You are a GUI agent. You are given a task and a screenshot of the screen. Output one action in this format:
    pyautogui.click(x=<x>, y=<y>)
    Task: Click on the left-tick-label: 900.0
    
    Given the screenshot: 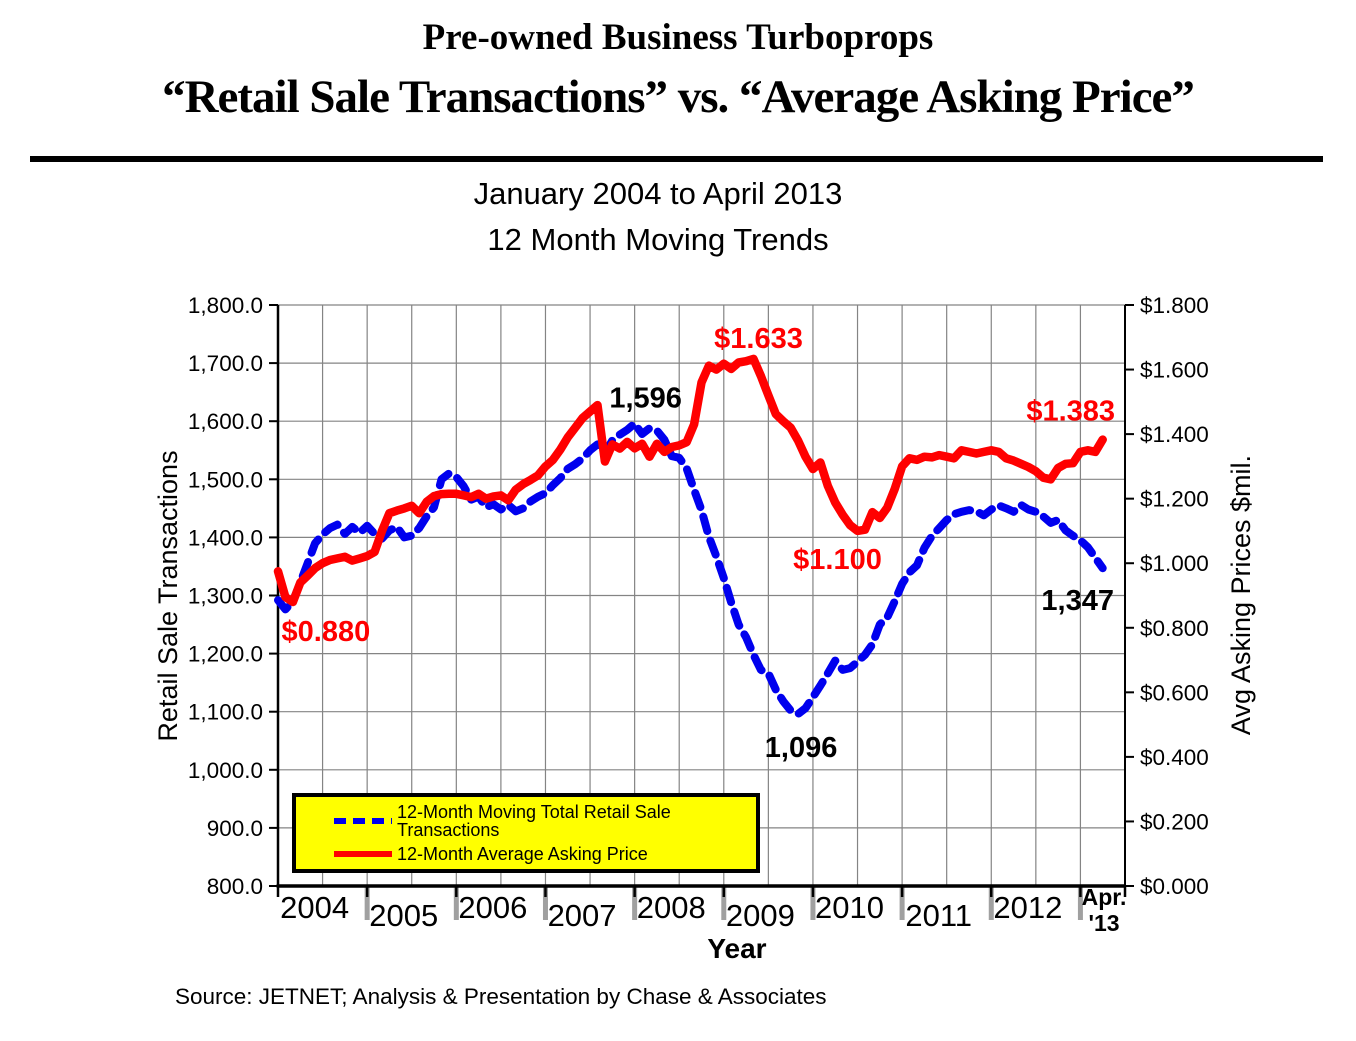 What is the action you would take?
    pyautogui.click(x=235, y=828)
    